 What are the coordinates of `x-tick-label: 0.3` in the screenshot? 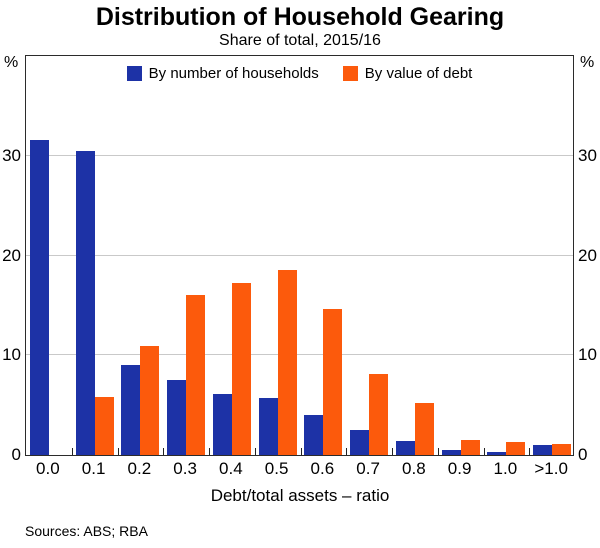 It's located at (185, 468).